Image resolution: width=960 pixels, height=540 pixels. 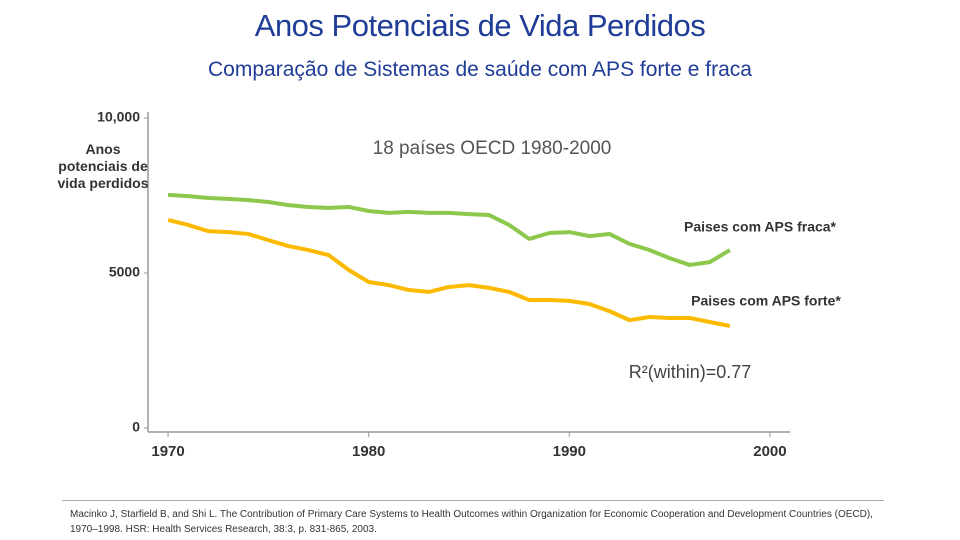 What do you see at coordinates (480, 25) in the screenshot?
I see `slide-title: Anos Potenciais de Vida Perdidos` at bounding box center [480, 25].